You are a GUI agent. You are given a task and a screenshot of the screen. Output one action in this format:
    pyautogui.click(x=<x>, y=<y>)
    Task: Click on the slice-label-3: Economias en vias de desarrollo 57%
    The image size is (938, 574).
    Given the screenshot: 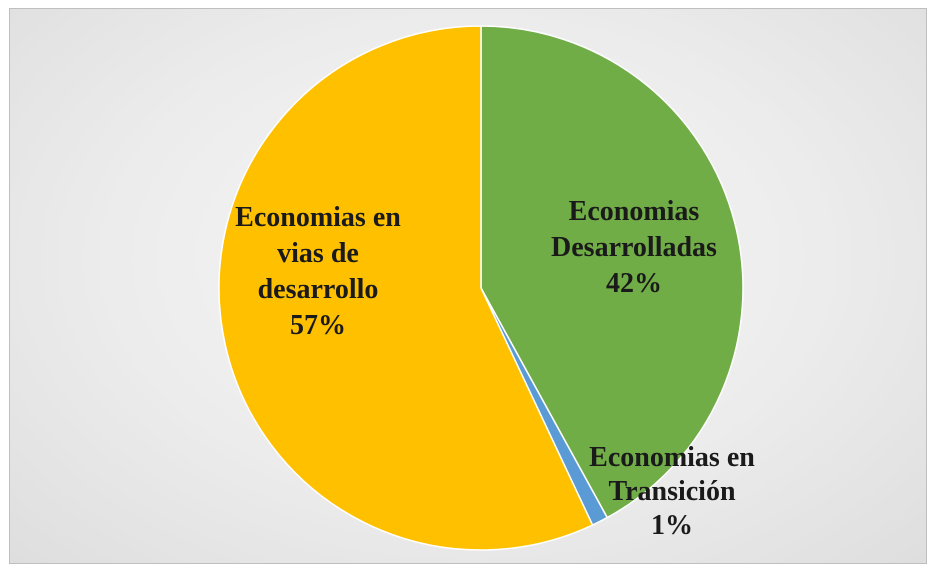 What is the action you would take?
    pyautogui.click(x=318, y=271)
    